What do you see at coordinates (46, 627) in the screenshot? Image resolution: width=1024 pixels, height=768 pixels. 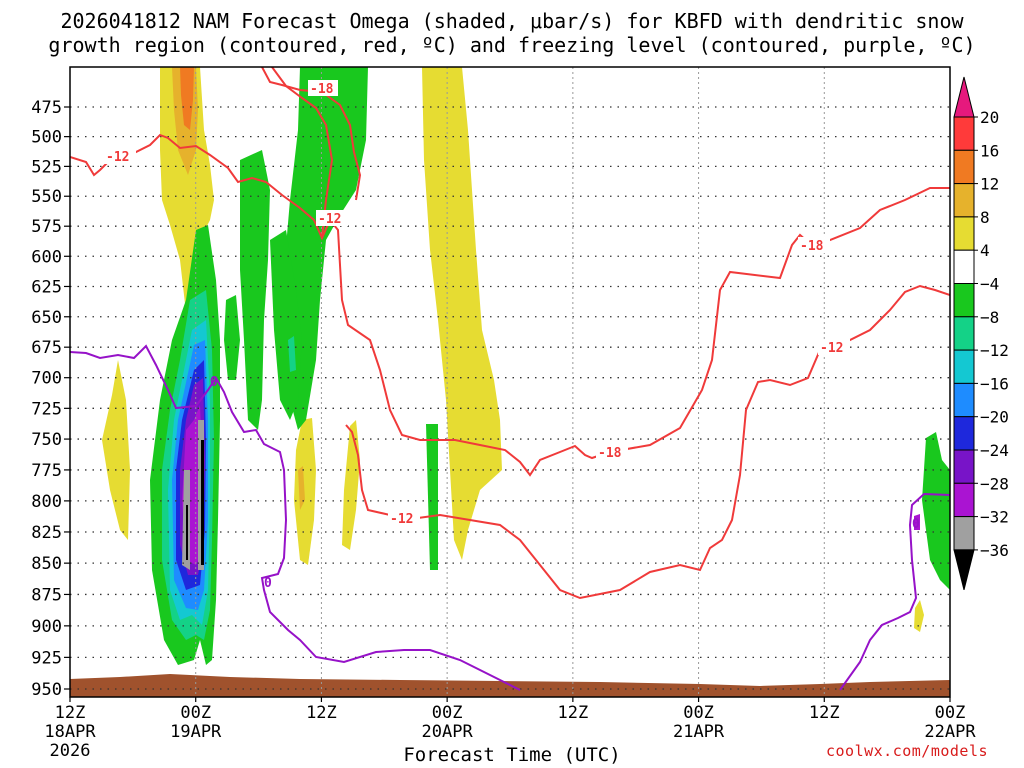 I see `y-tick-label: 900` at bounding box center [46, 627].